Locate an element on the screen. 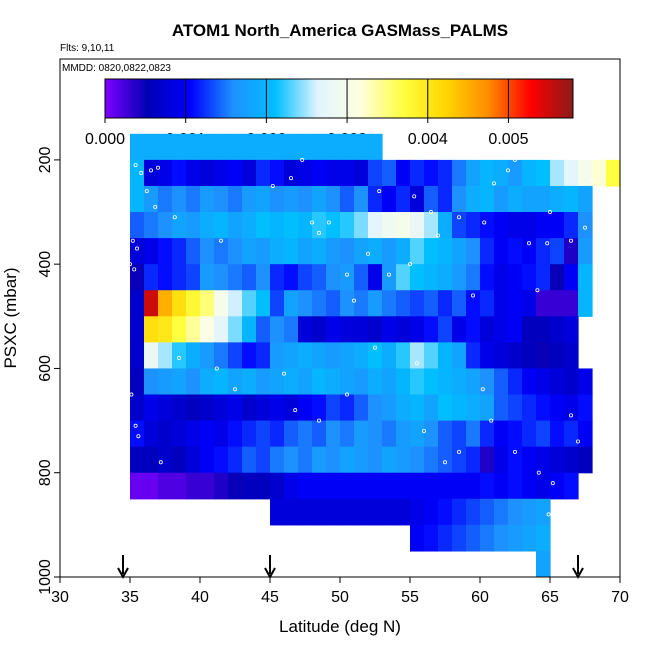  chart-title: ATOM1 North_America GASMass_PALMS is located at coordinates (340, 30).